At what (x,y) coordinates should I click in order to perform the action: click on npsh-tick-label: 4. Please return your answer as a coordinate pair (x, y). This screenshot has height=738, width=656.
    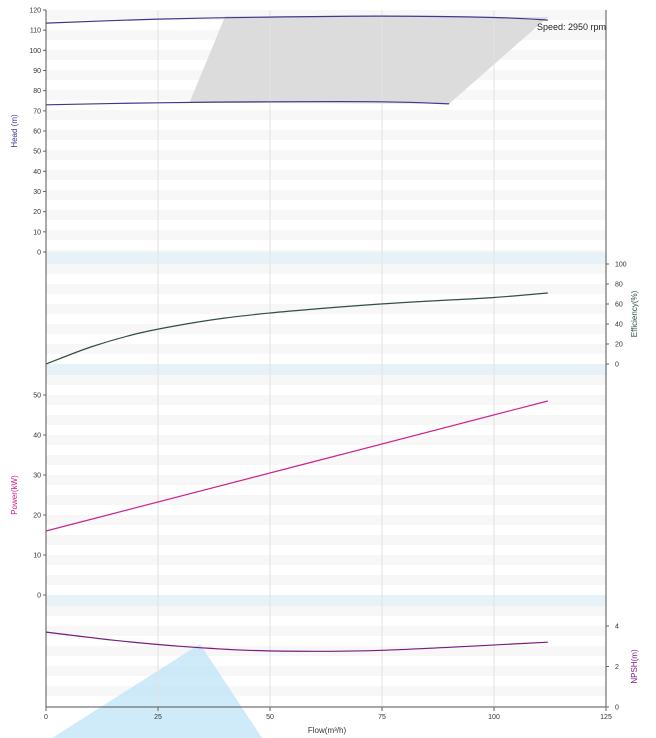
    Looking at the image, I should click on (617, 627).